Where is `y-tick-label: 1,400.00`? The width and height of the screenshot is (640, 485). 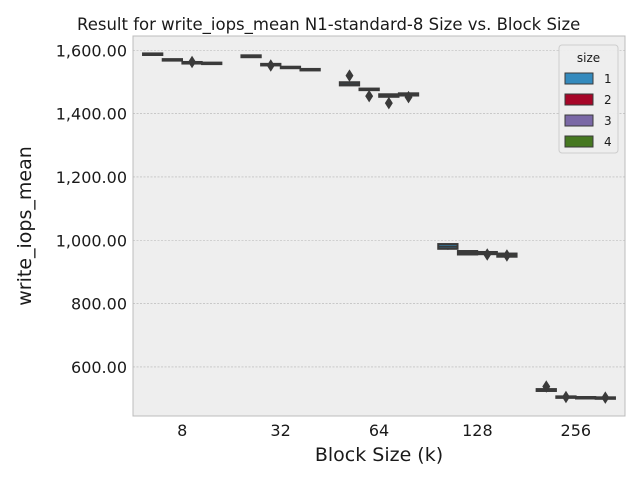 y-tick-label: 1,400.00 is located at coordinates (91, 114).